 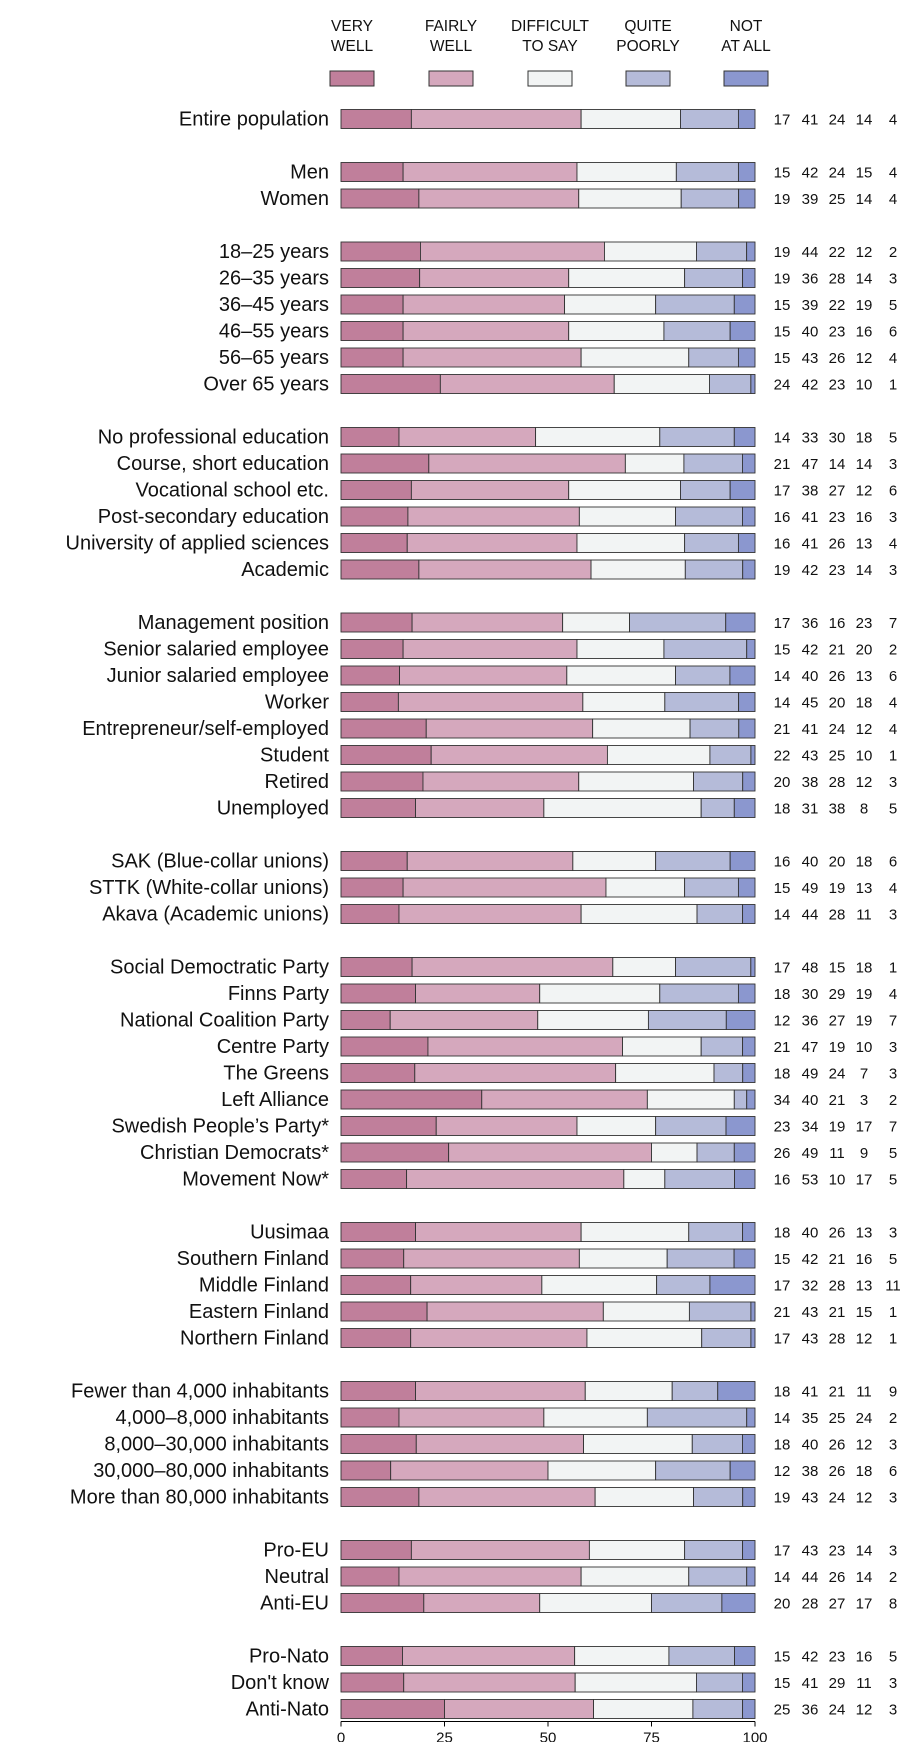 What do you see at coordinates (274, 358) in the screenshot?
I see `row-label: 56–65 years` at bounding box center [274, 358].